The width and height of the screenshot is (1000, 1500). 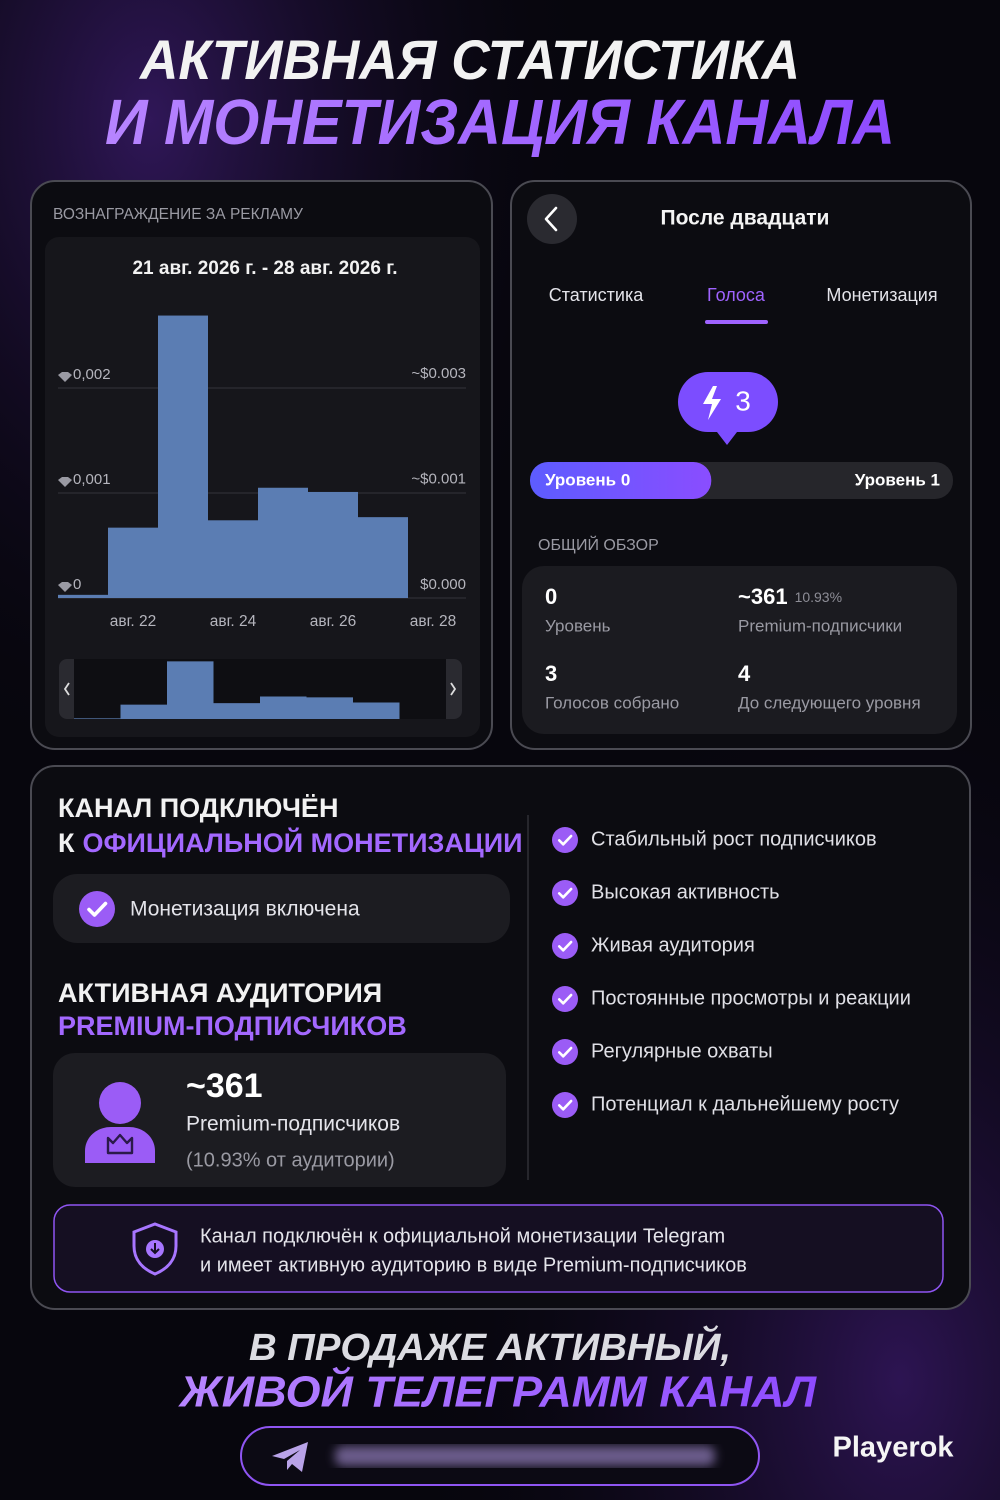 I want to click on back-icon, so click(x=551, y=219).